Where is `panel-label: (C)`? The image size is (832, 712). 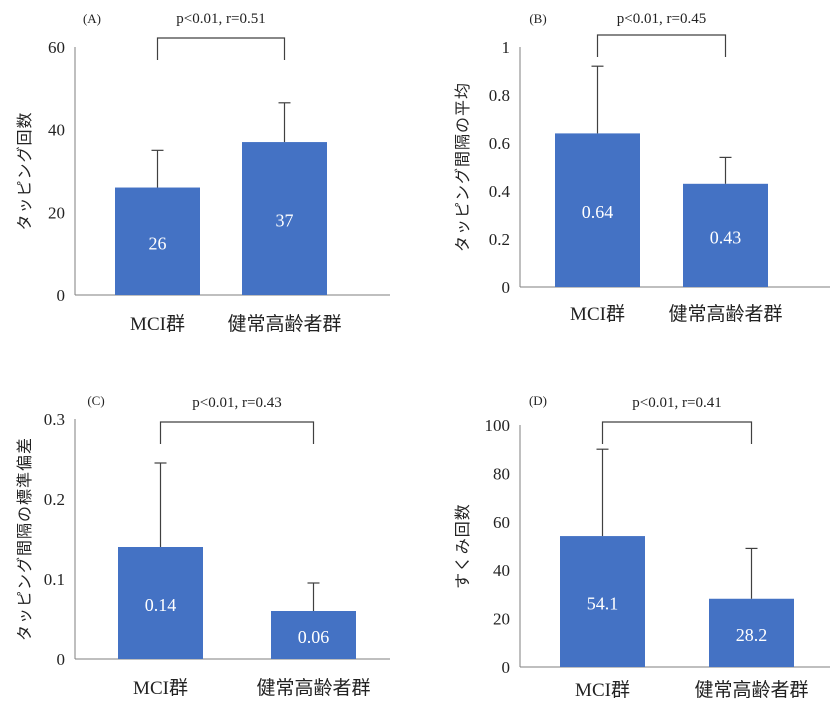 panel-label: (C) is located at coordinates (95, 400).